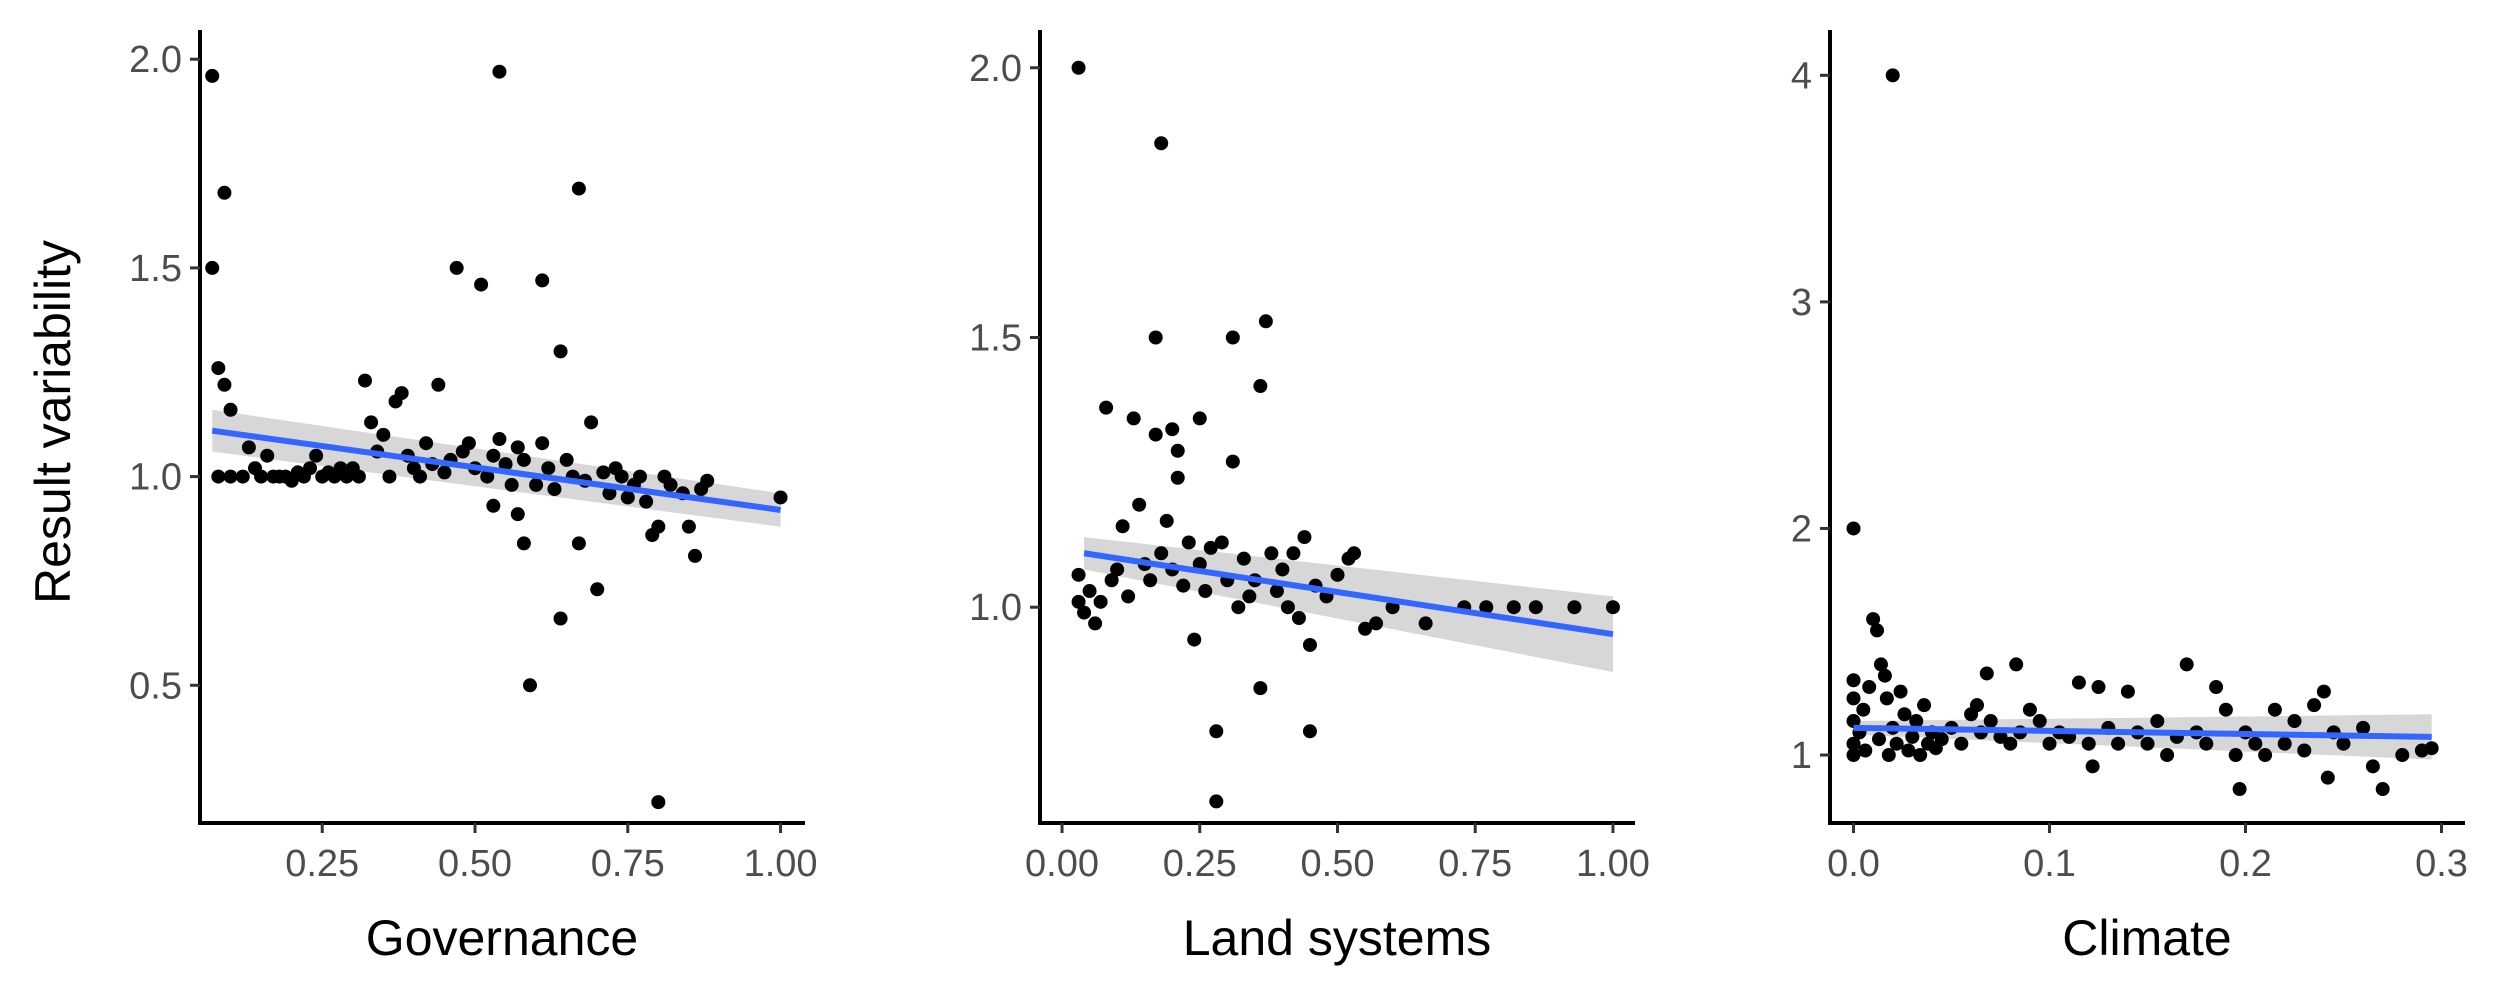 This screenshot has height=1000, width=2500. What do you see at coordinates (2441, 864) in the screenshot?
I see `x-tick-label: 0.3` at bounding box center [2441, 864].